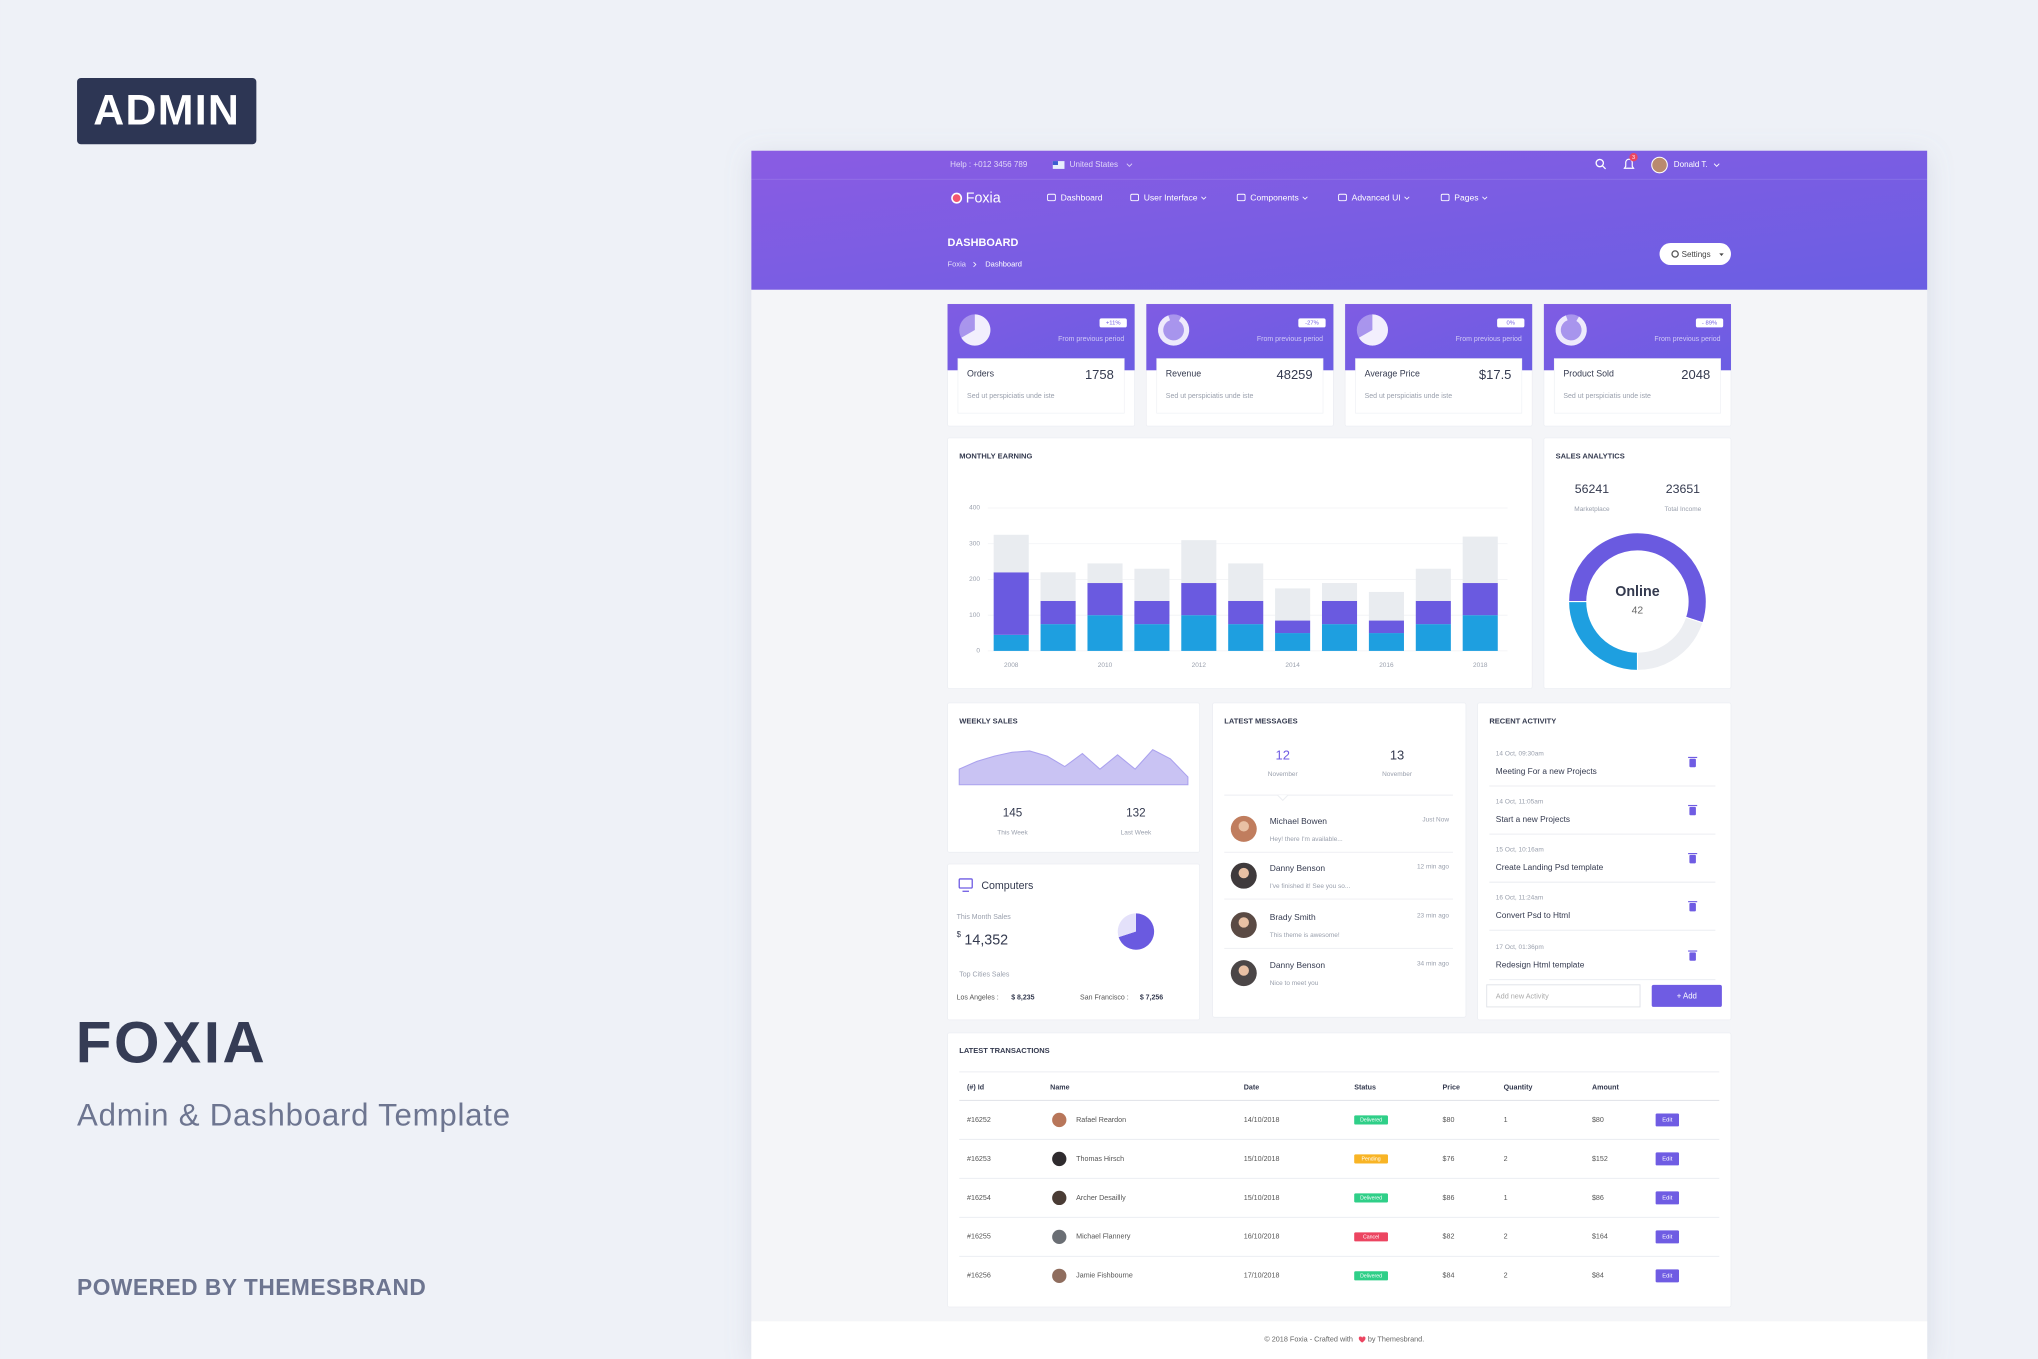 The width and height of the screenshot is (2038, 1359). I want to click on brand-logo, so click(957, 198).